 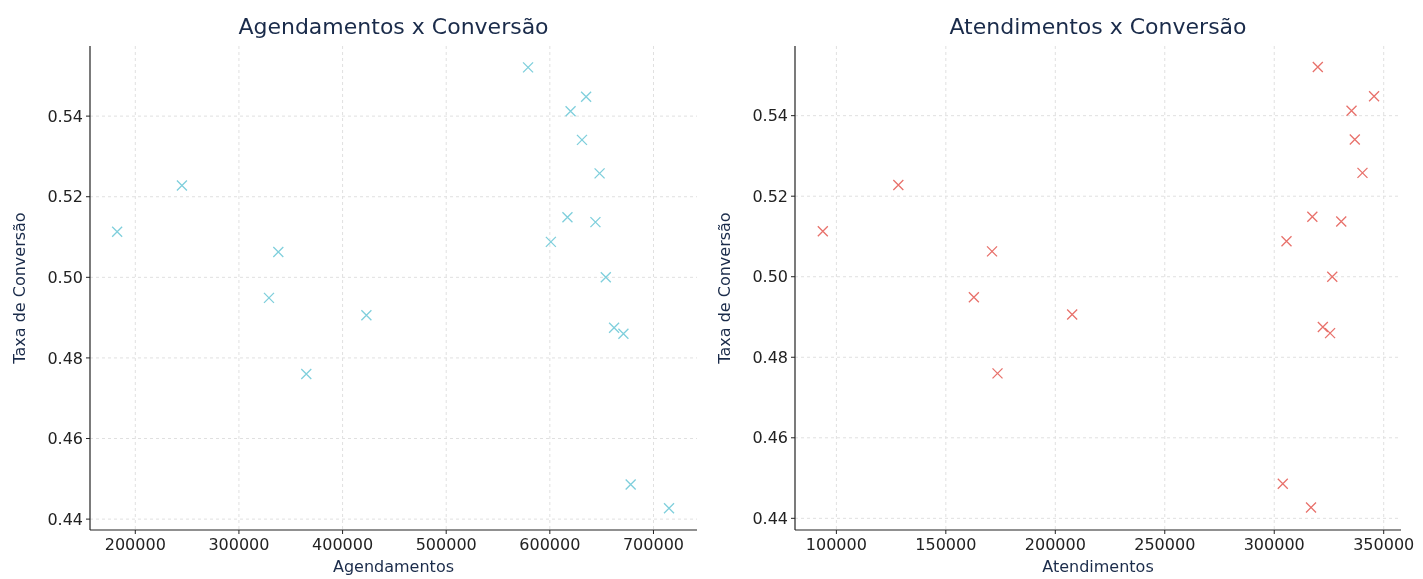 What do you see at coordinates (550, 544) in the screenshot?
I see `x-tick-label: 600000` at bounding box center [550, 544].